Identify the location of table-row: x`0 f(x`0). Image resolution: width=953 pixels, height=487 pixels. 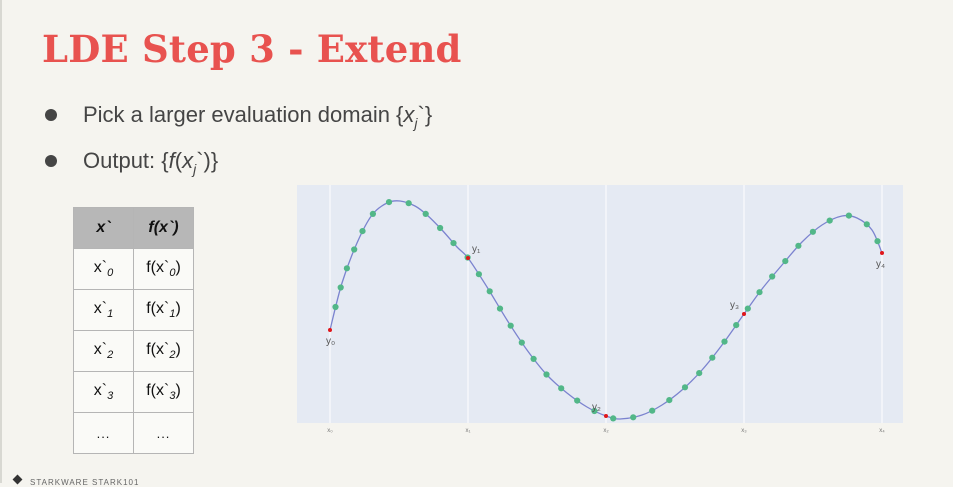
(133, 269).